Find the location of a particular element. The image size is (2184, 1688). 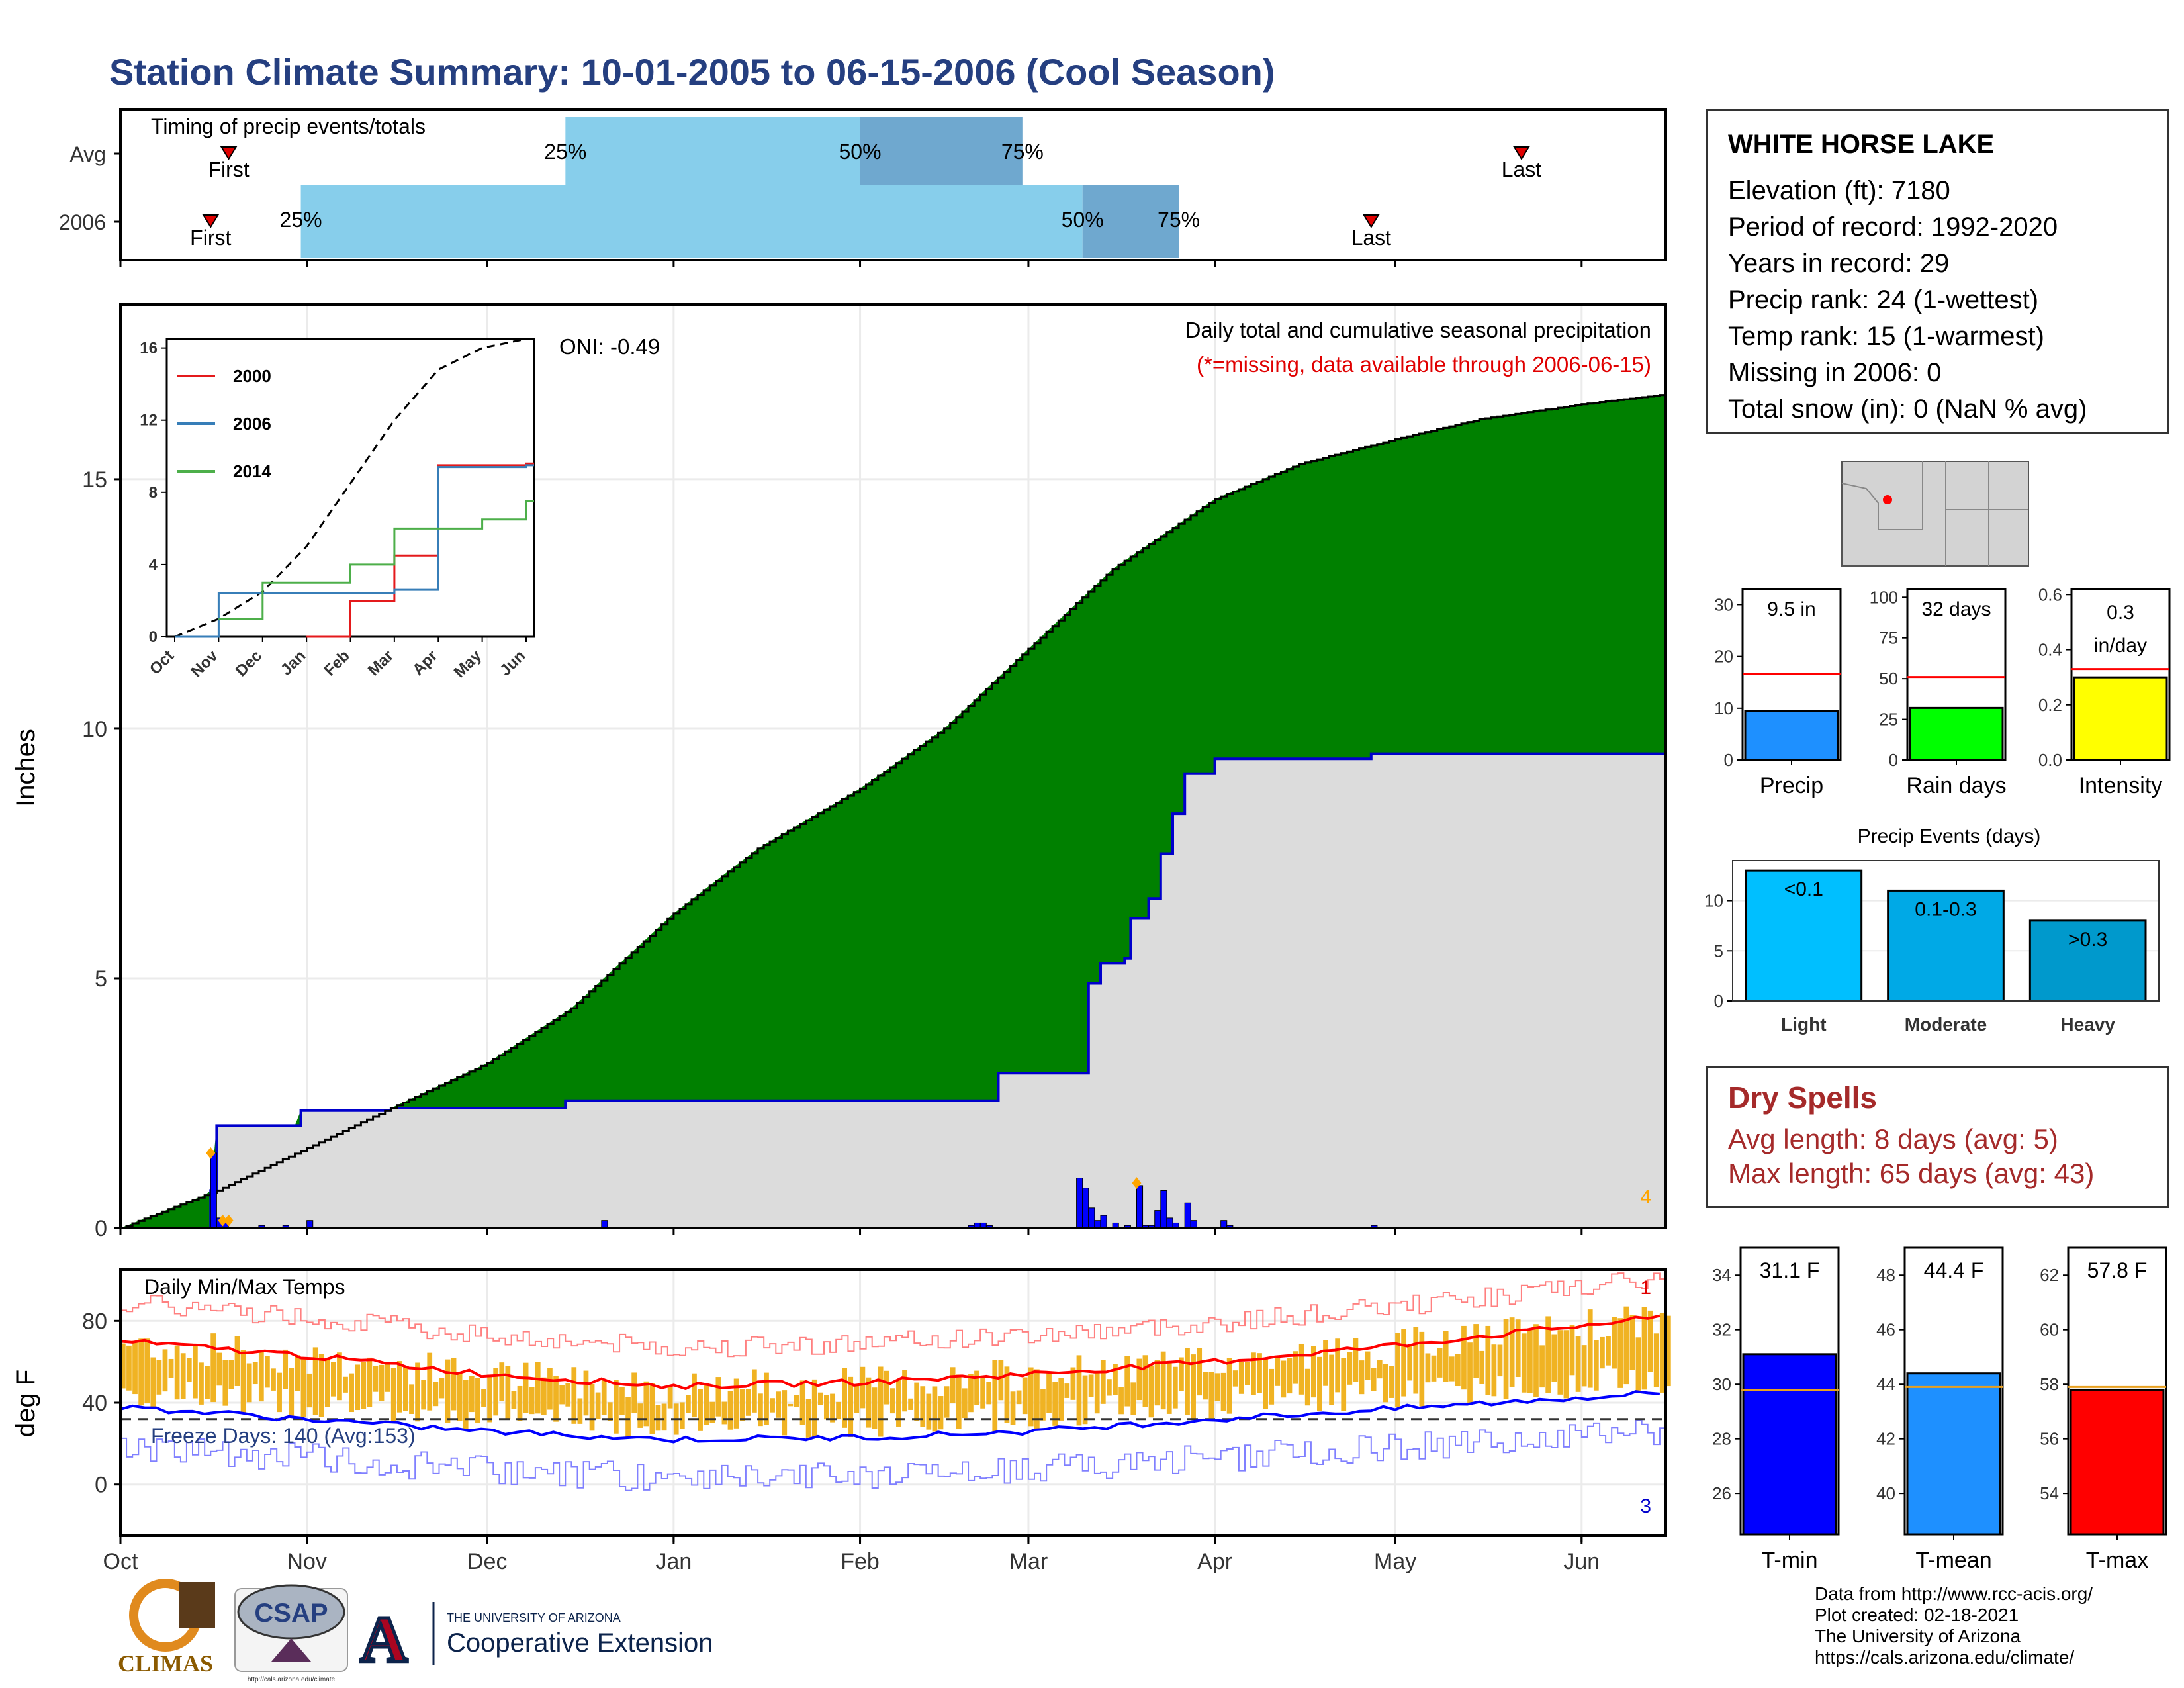

events-bar-label: >0.3 is located at coordinates (2087, 940).